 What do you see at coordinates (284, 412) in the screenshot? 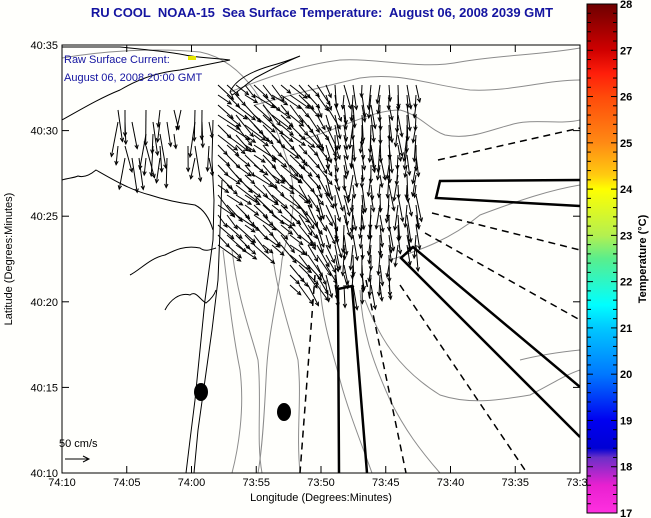
I see `station-marker` at bounding box center [284, 412].